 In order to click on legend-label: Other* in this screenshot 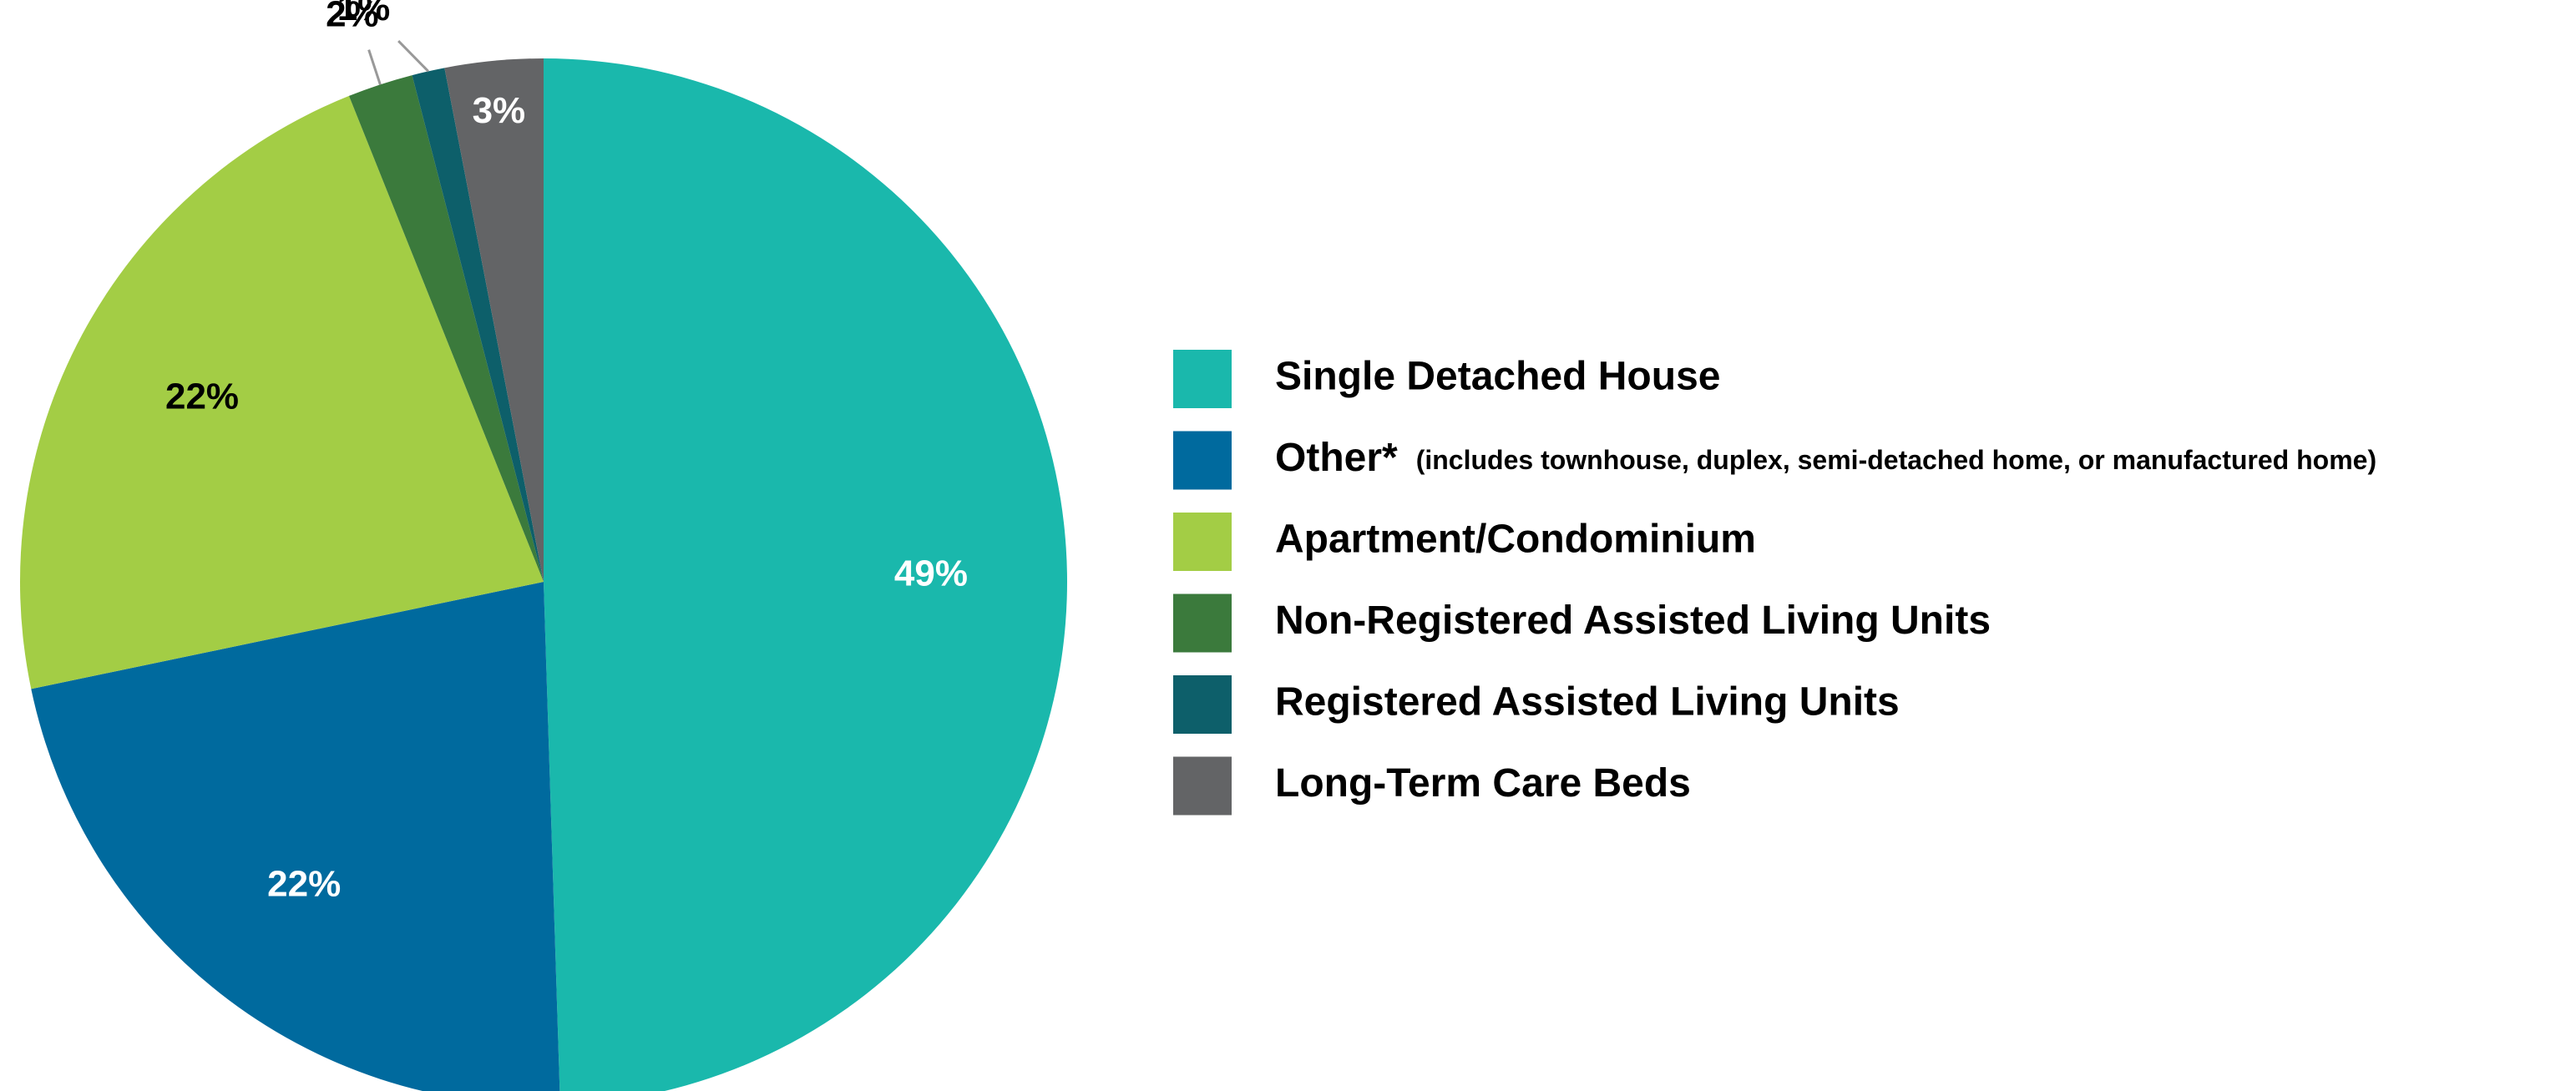, I will do `click(1336, 458)`.